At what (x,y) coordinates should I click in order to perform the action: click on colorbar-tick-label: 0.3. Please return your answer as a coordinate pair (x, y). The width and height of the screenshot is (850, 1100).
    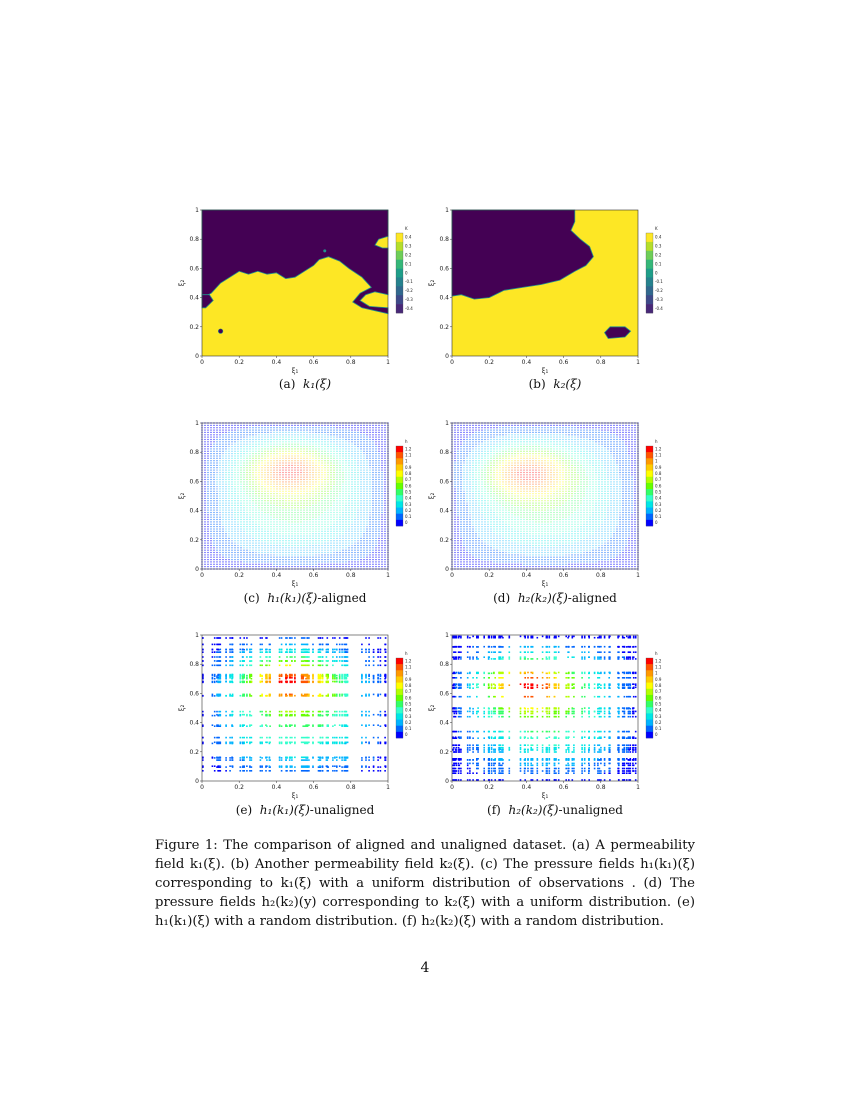
    Looking at the image, I should click on (408, 504).